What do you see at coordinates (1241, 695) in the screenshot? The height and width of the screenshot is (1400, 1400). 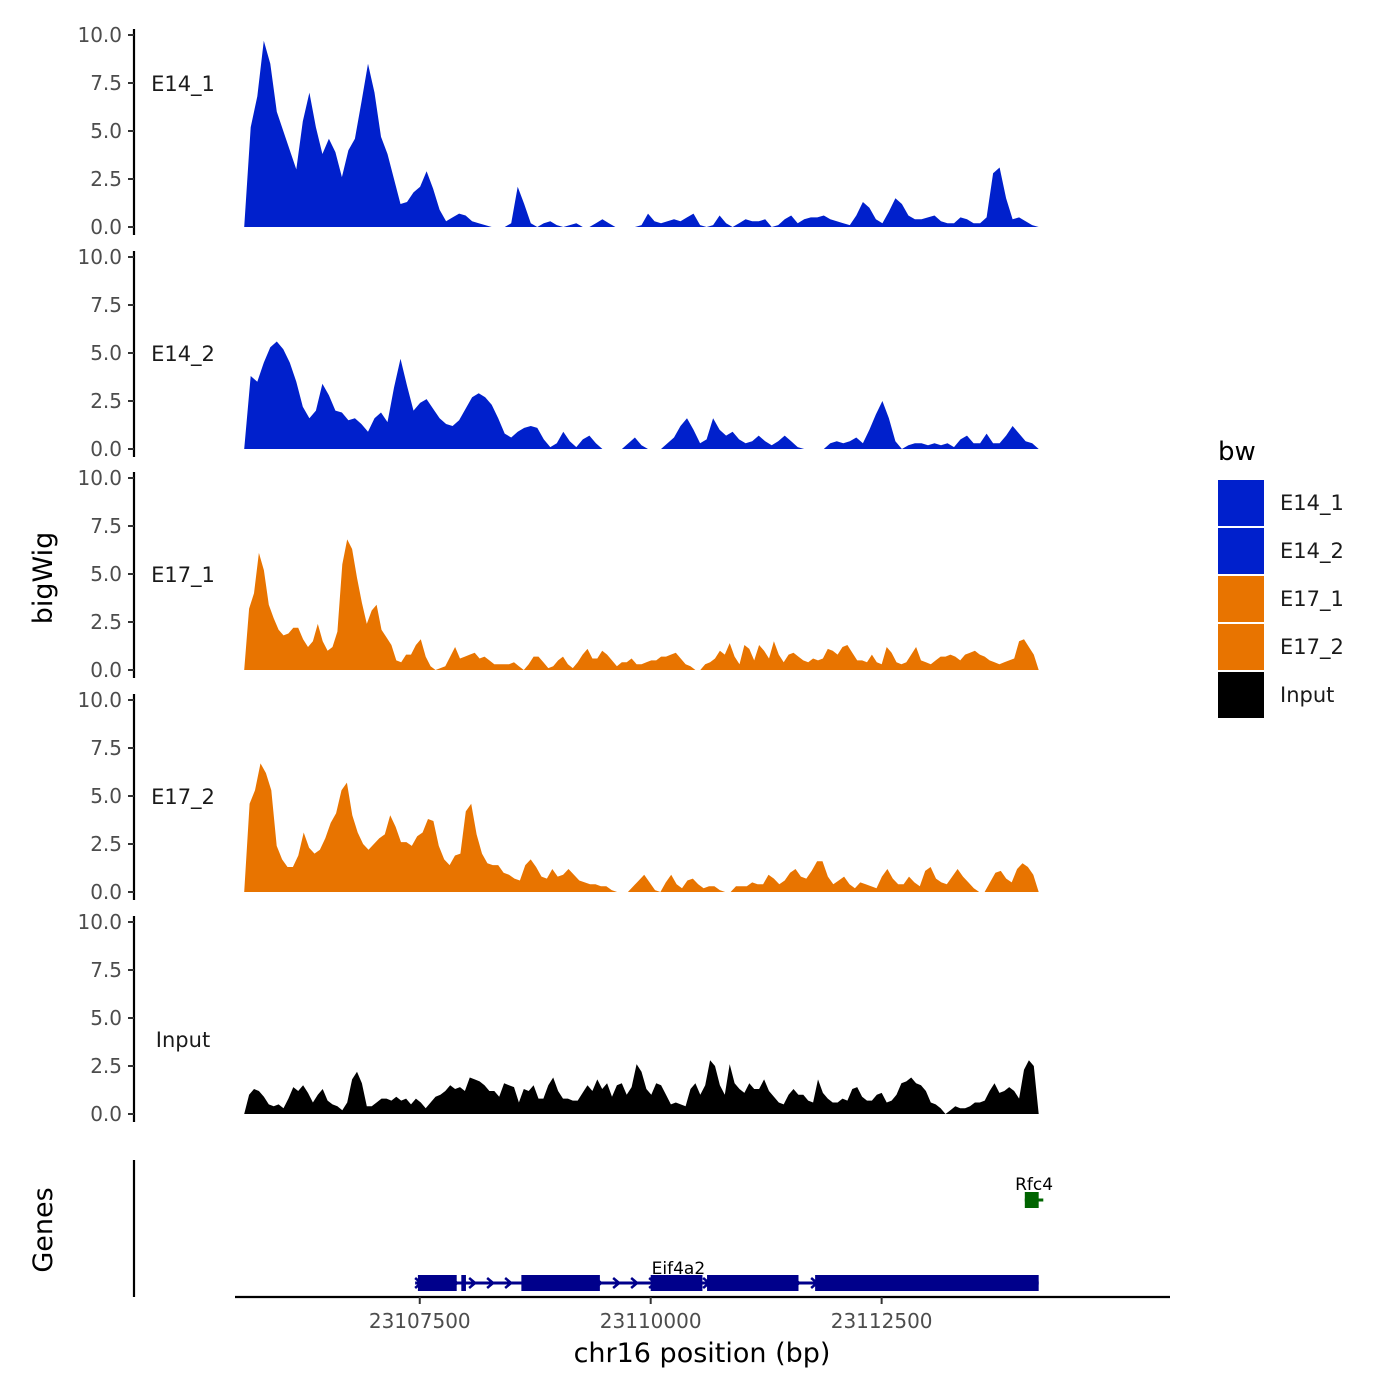 I see `legend-swatch-input` at bounding box center [1241, 695].